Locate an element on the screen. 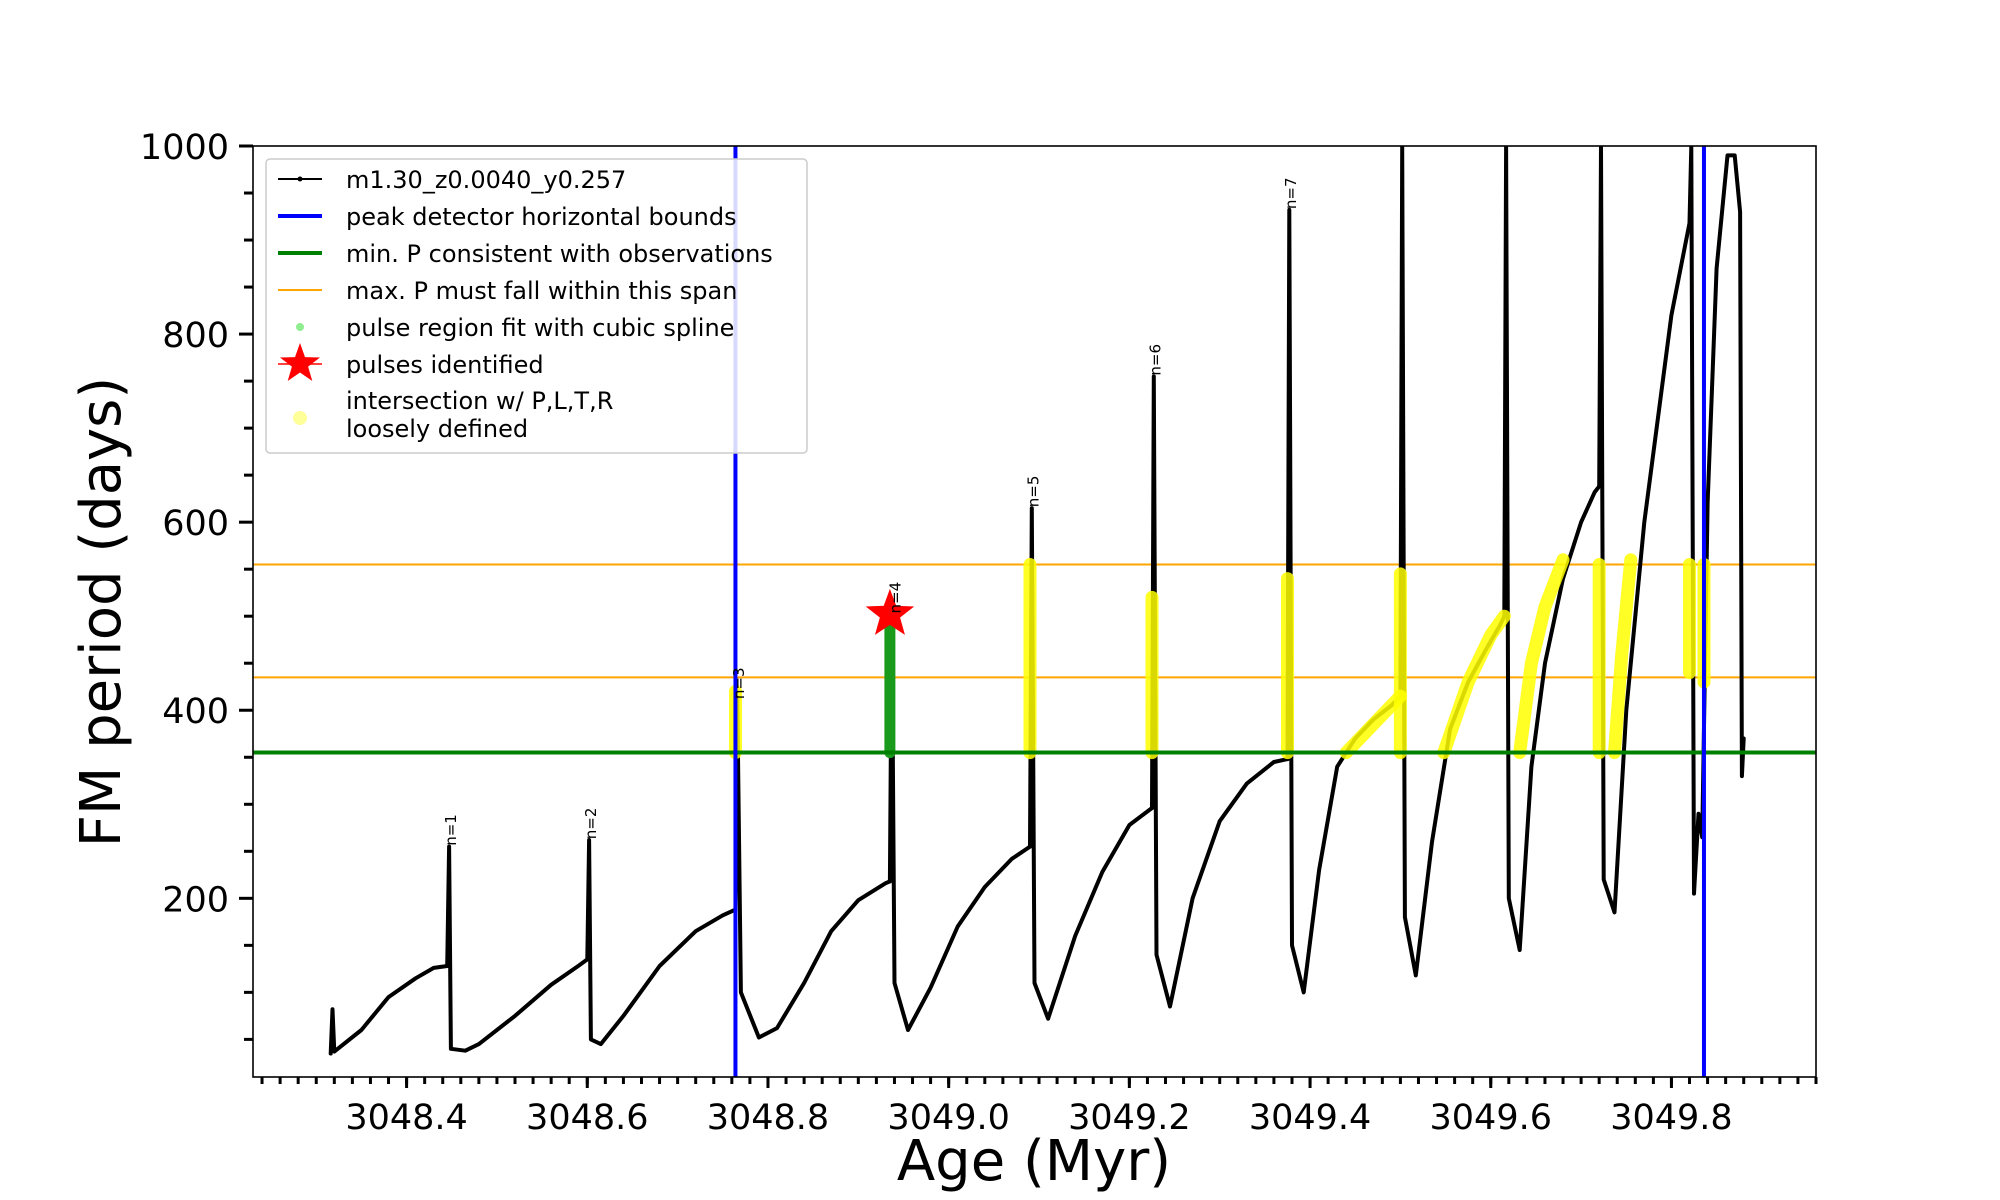  legend-label-minp: min. P consistent with observations is located at coordinates (559, 254).